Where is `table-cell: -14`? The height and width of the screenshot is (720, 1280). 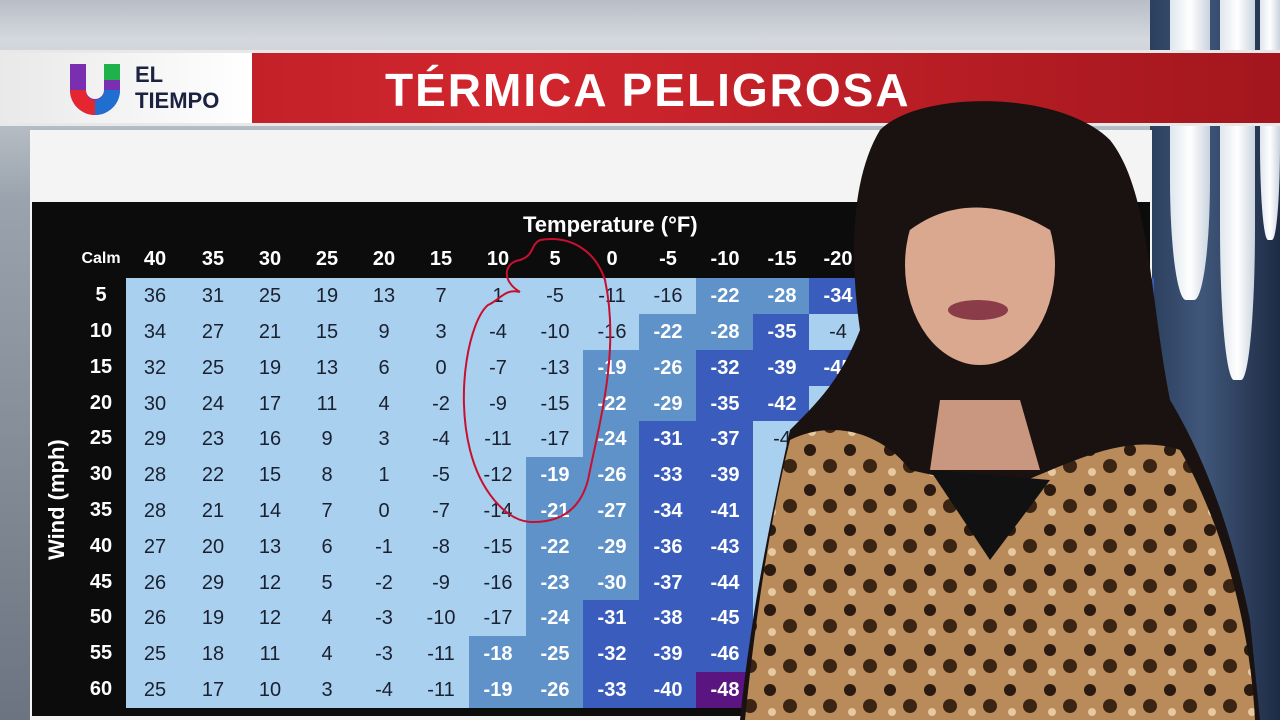
table-cell: -14 is located at coordinates (498, 511).